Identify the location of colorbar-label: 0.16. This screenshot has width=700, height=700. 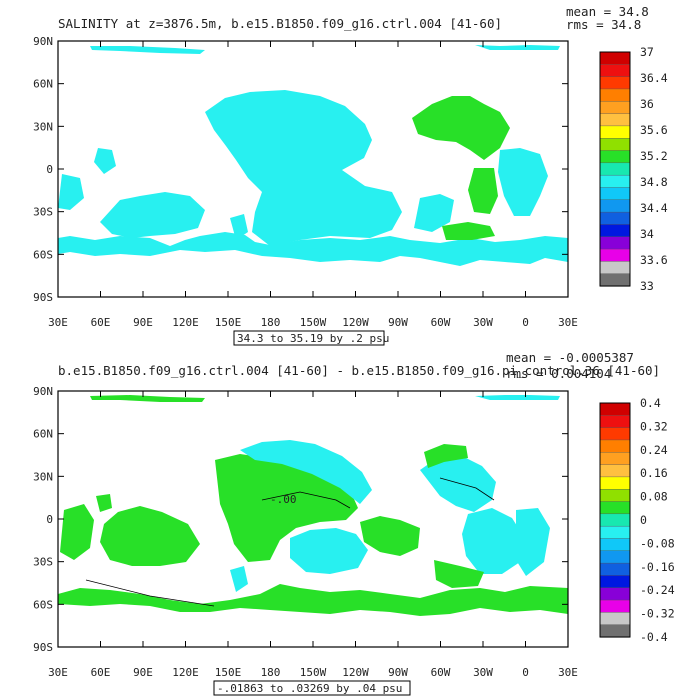
(654, 473).